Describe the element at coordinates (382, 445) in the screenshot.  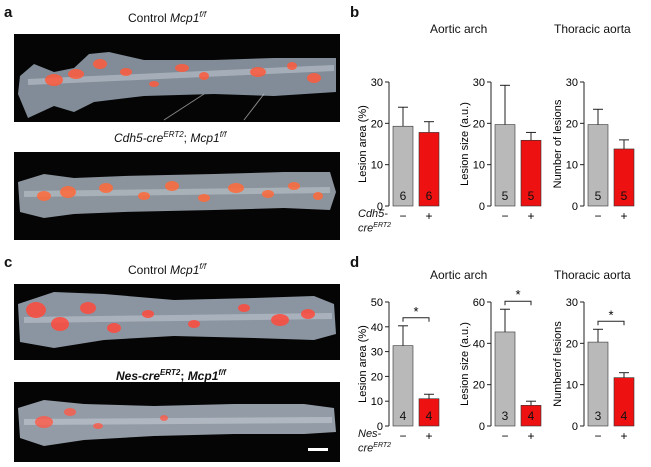
I see `genotype-label-superscript: ERT2` at that location.